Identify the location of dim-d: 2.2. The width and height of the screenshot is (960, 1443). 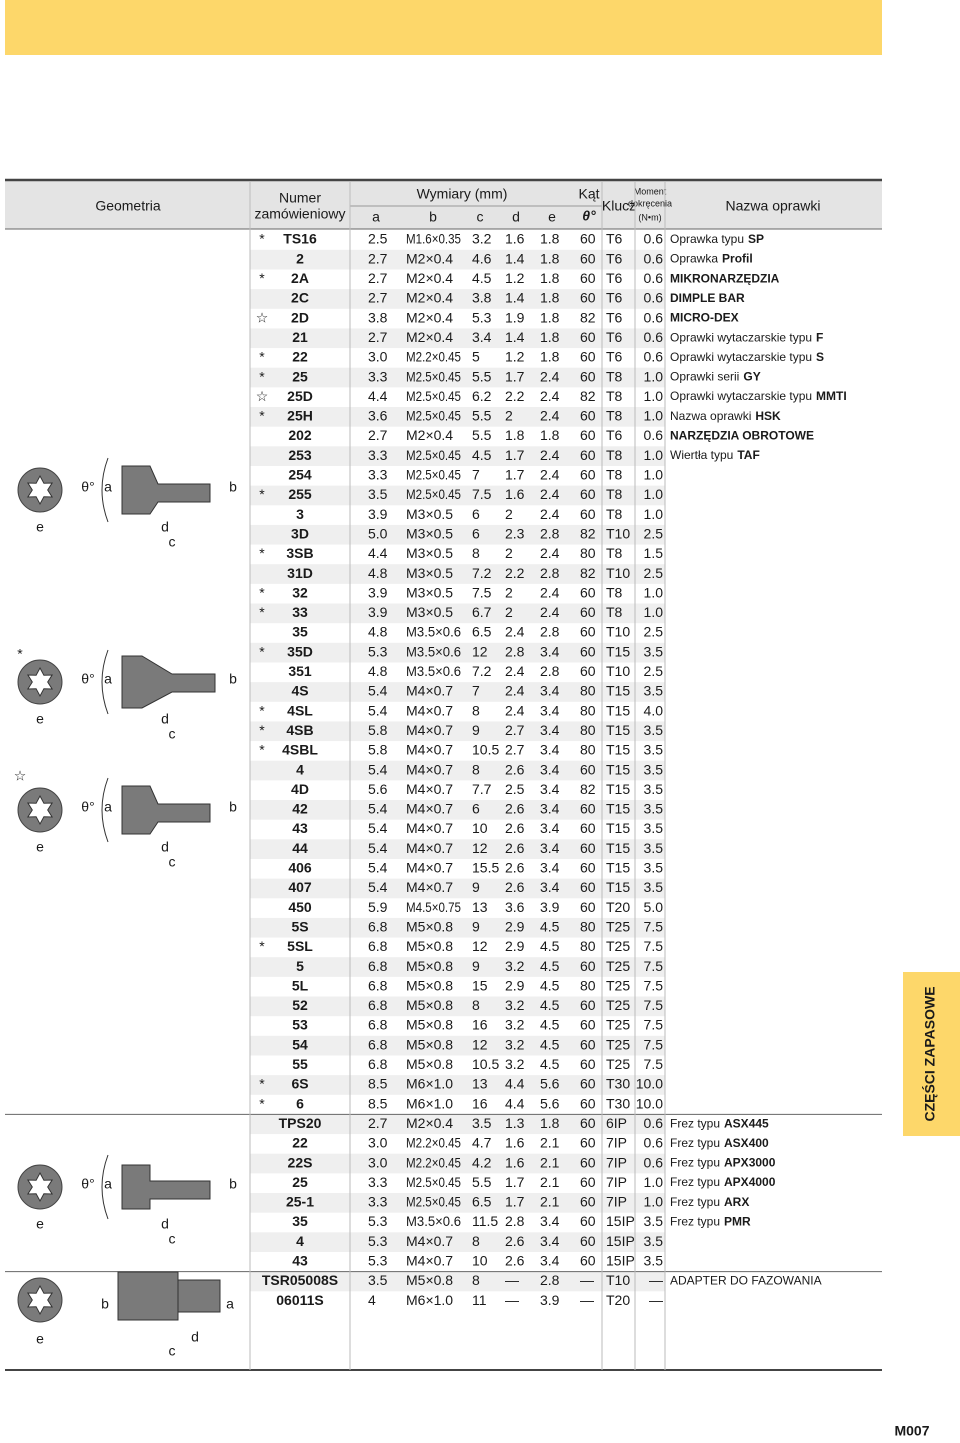
(515, 396).